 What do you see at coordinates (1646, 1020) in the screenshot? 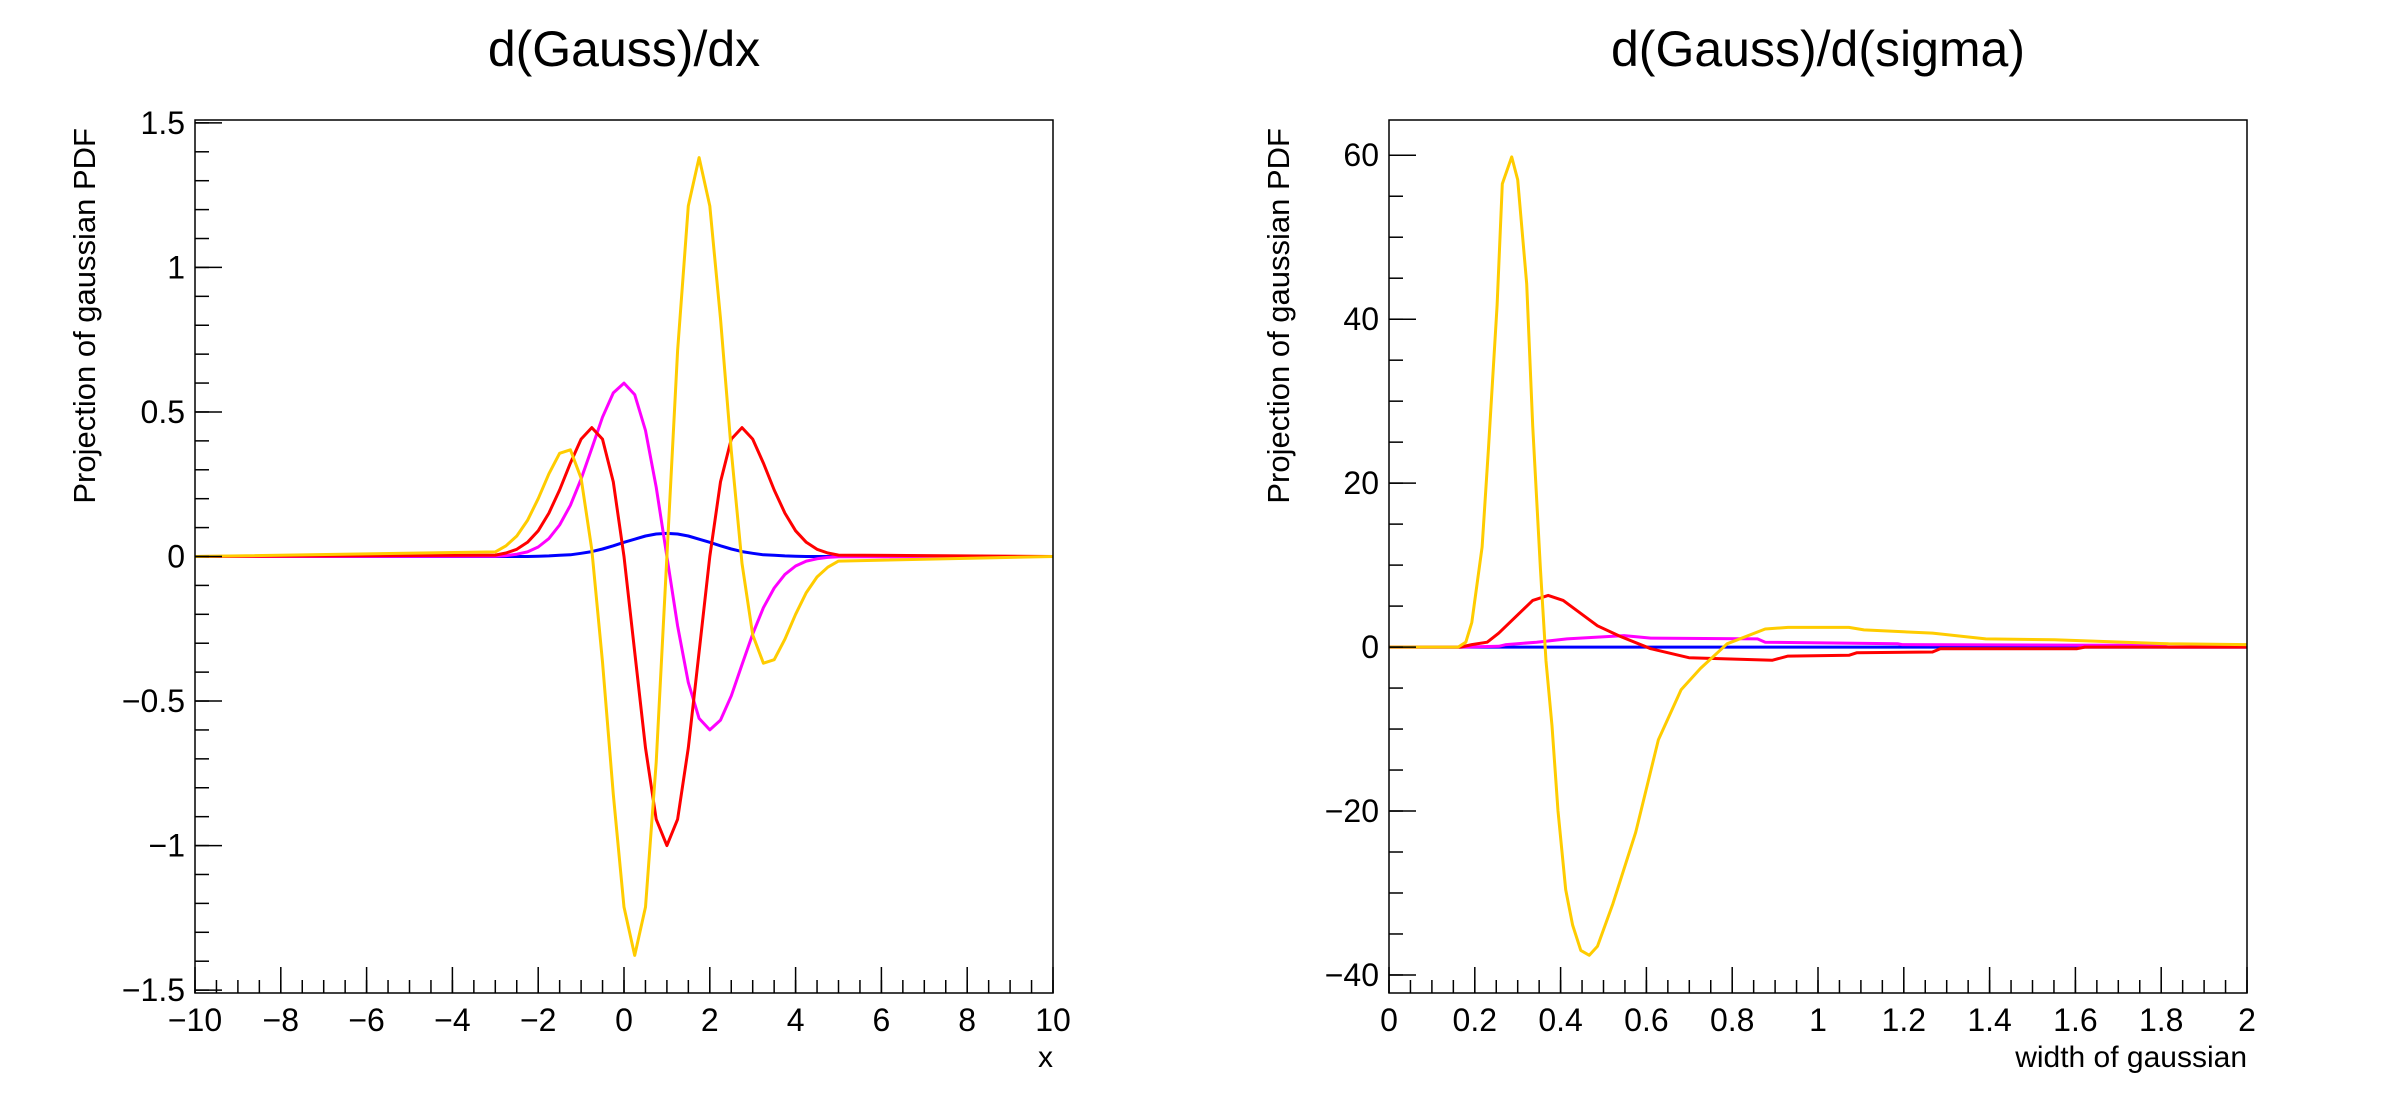
I see `x-tick-label: 0.6` at bounding box center [1646, 1020].